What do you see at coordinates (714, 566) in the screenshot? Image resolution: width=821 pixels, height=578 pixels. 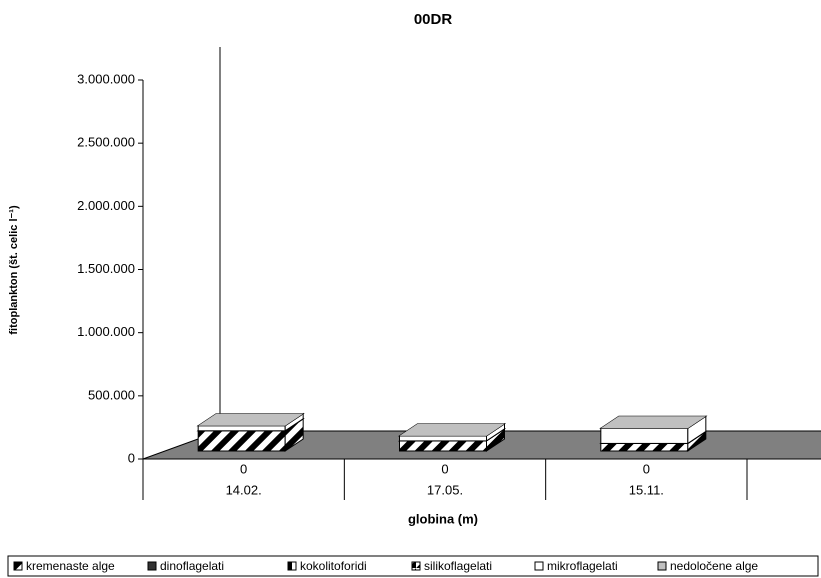 I see `legend-label: nedoločene alge` at bounding box center [714, 566].